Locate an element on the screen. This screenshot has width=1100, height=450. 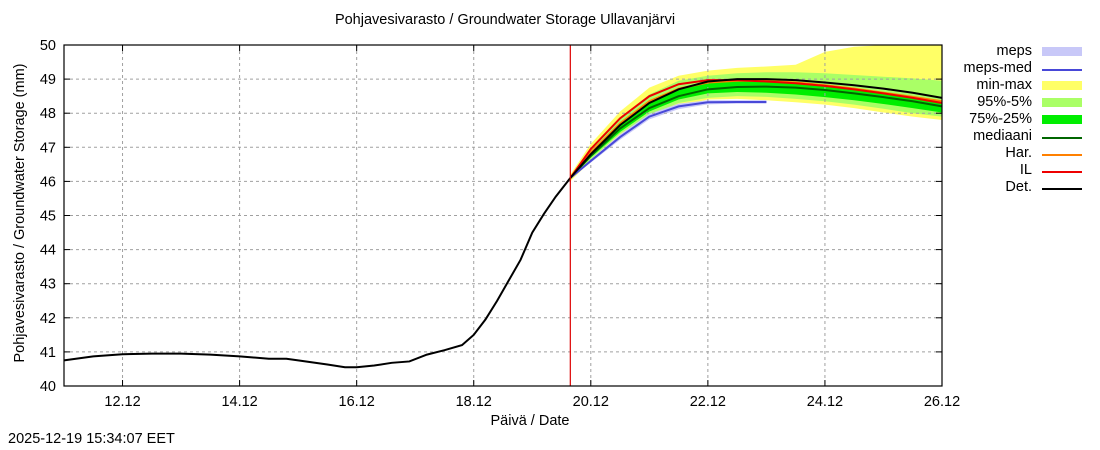
legend-label: mediaani is located at coordinates (1002, 136).